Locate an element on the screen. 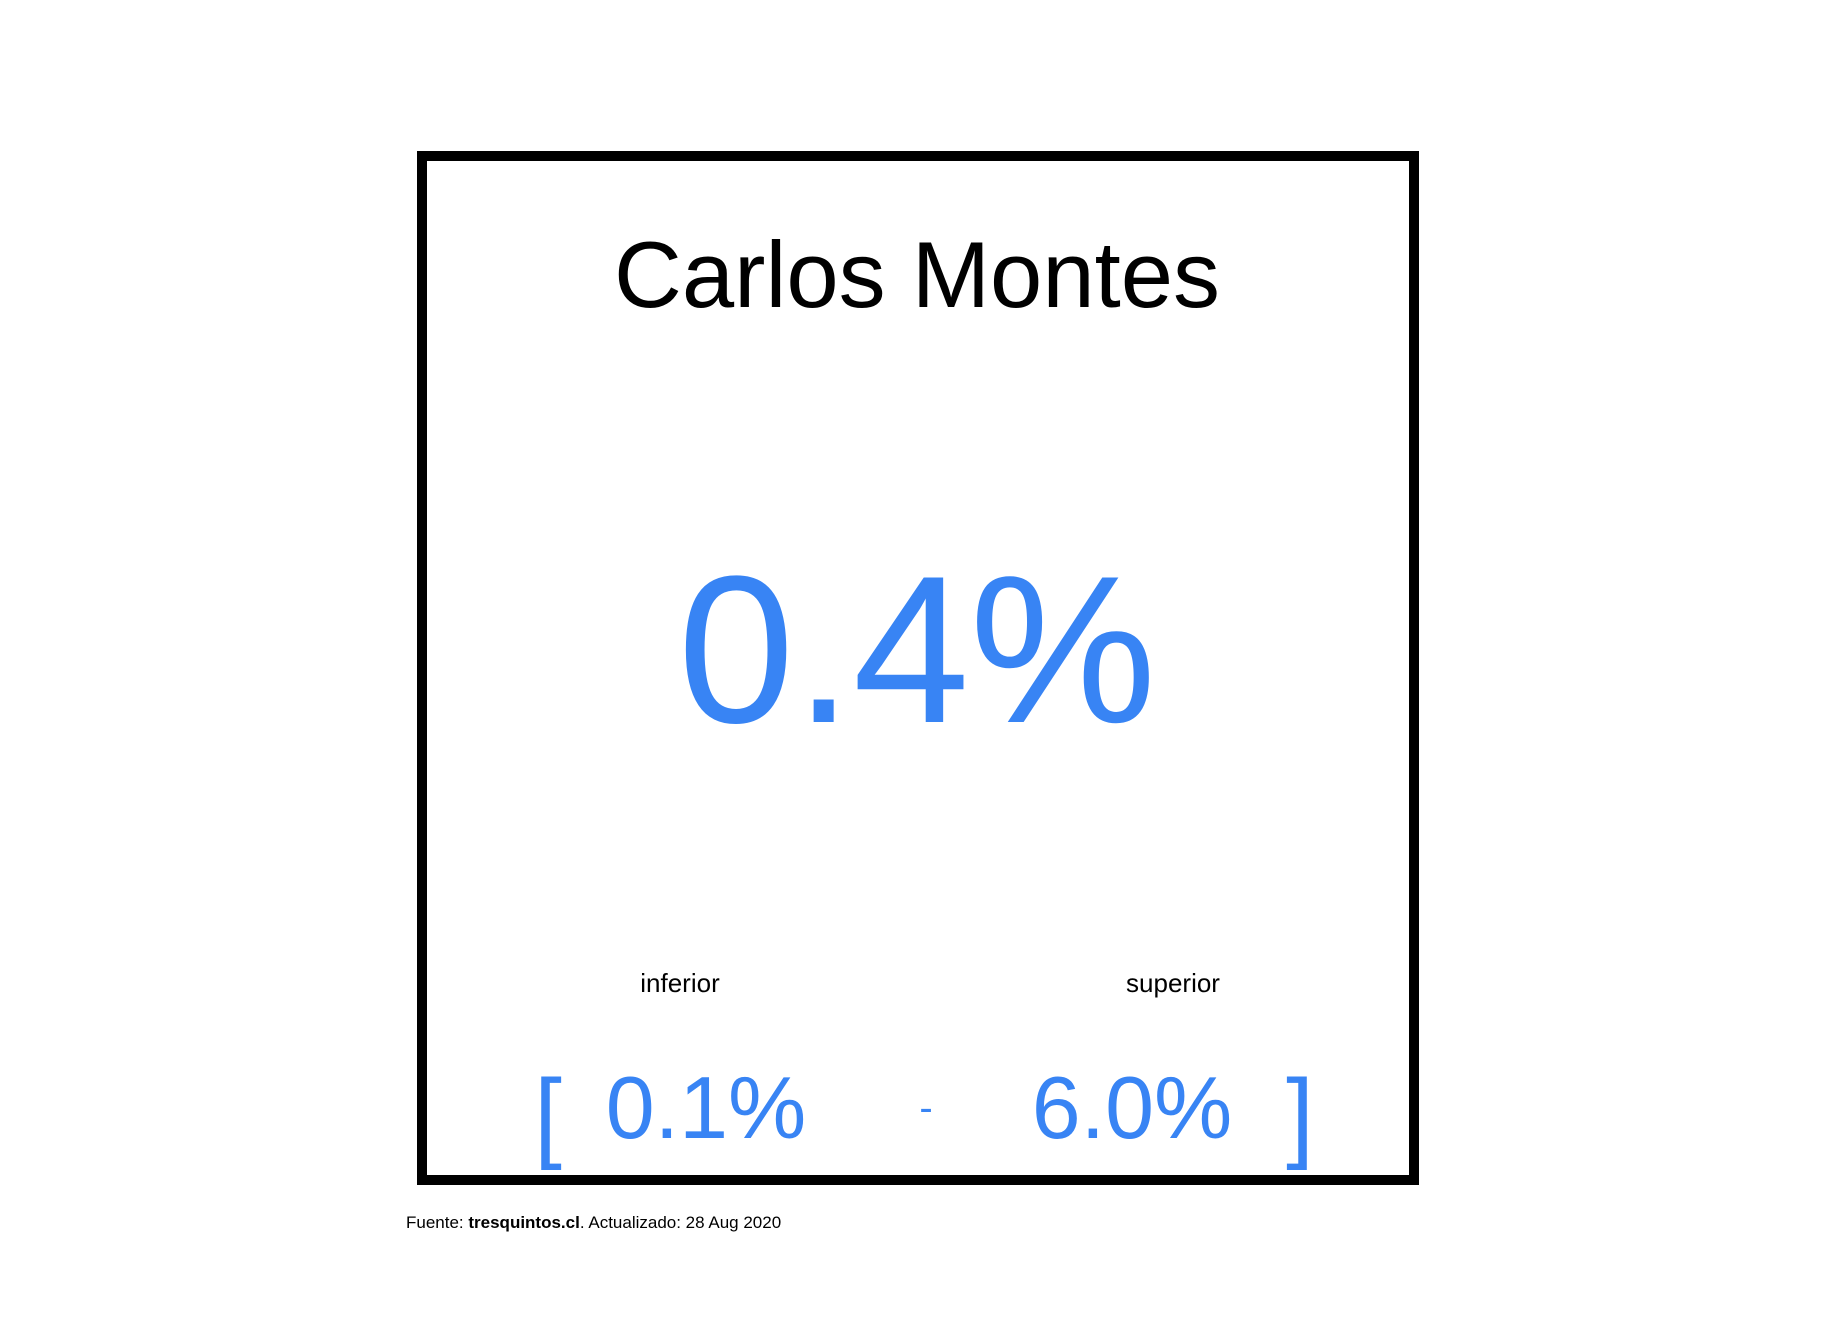 The width and height of the screenshot is (1834, 1334). main-percentage: 0.4% is located at coordinates (917, 649).